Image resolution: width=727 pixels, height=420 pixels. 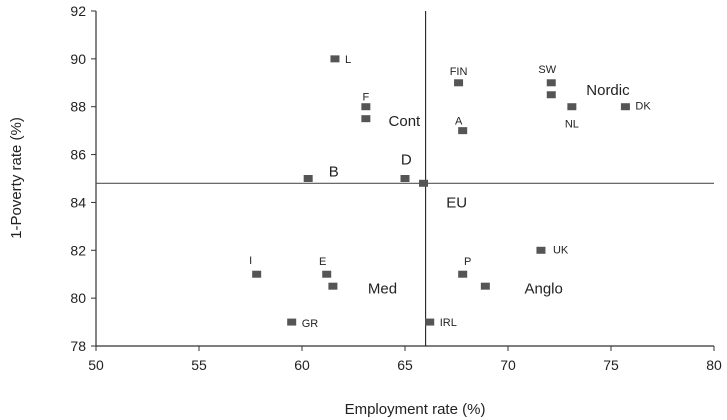 I want to click on group-label: Anglo, so click(x=543, y=289).